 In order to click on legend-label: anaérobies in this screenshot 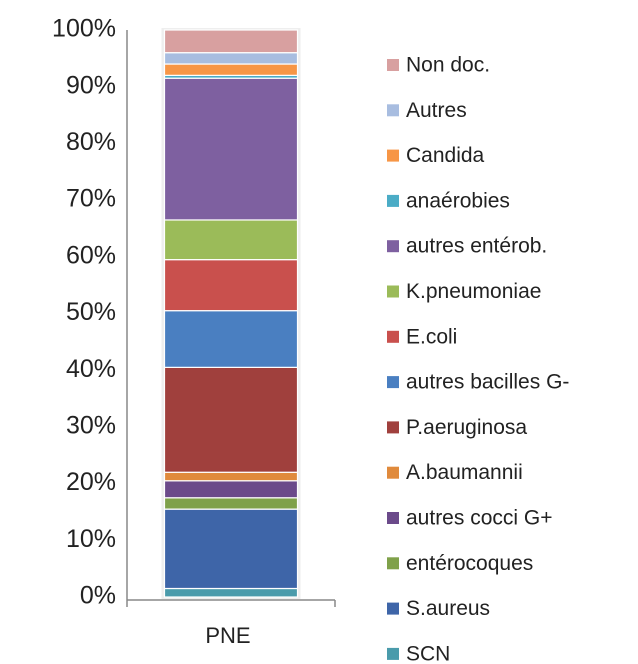, I will do `click(458, 200)`.